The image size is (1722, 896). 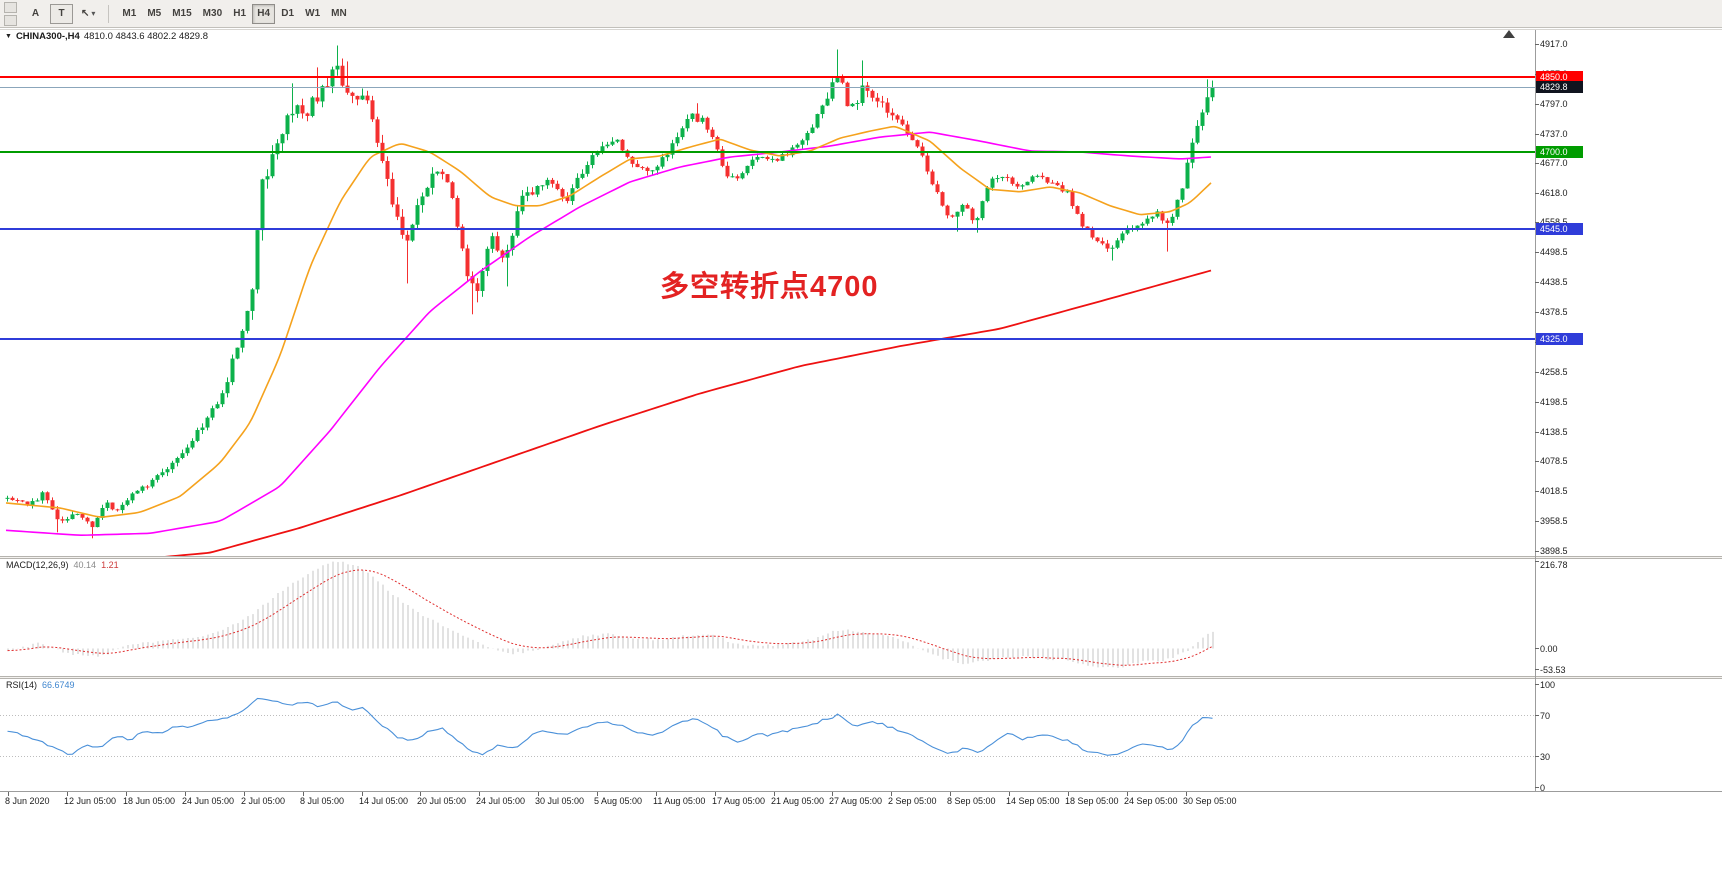 What do you see at coordinates (264, 13) in the screenshot?
I see `timeframe-button-h4: H4` at bounding box center [264, 13].